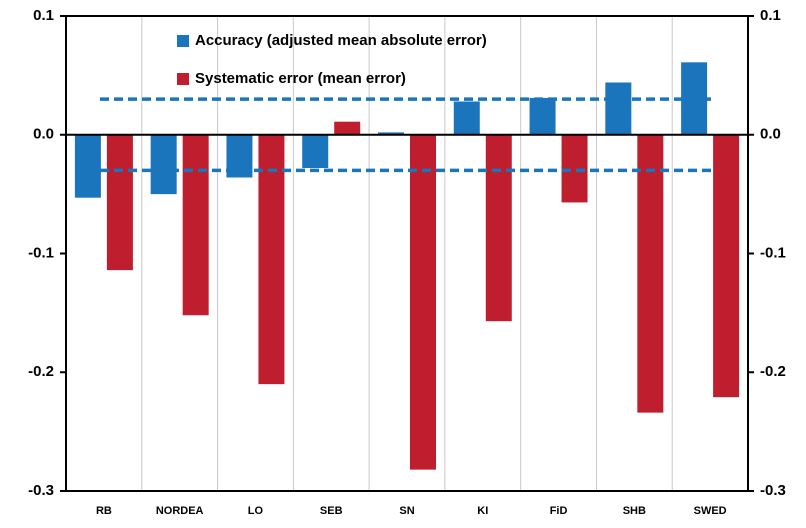 This screenshot has width=806, height=528. I want to click on y-tick-label: 0.0, so click(43, 134).